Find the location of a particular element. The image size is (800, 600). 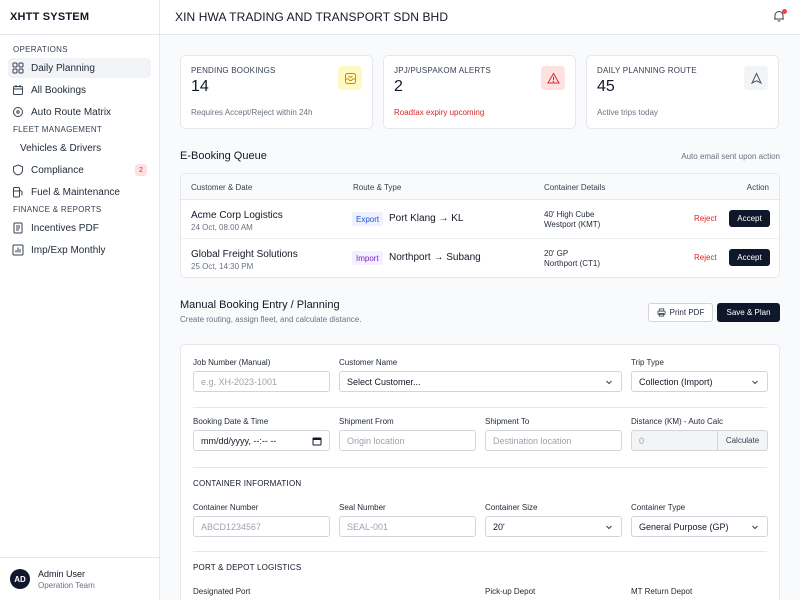

app-name: XHTT SYSTEM is located at coordinates (79, 17).